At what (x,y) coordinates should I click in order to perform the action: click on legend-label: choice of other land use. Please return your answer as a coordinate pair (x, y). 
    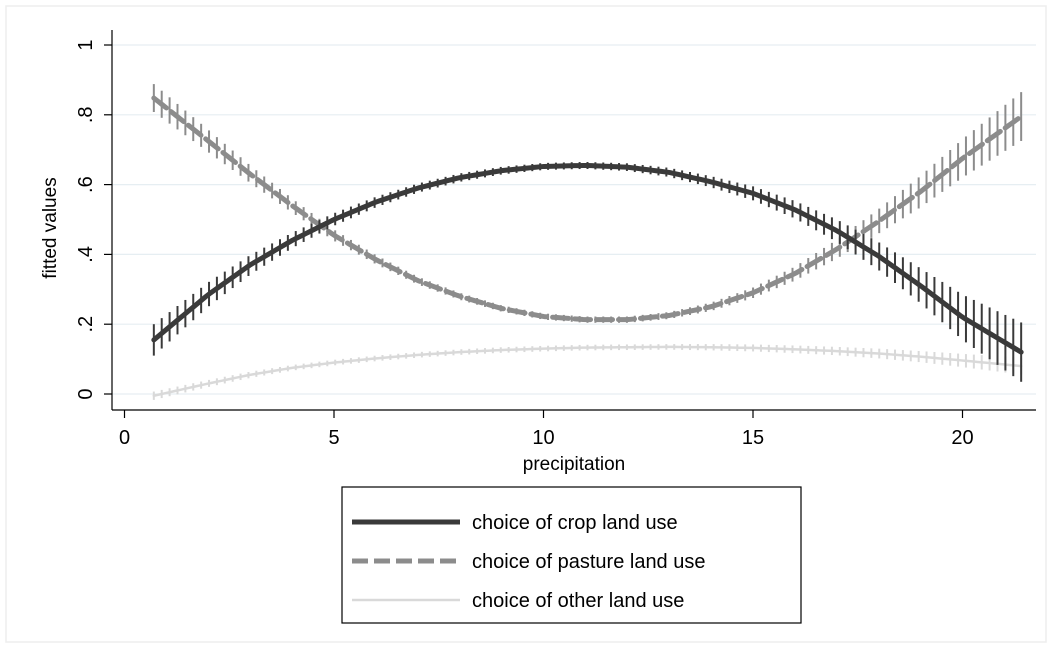
    Looking at the image, I should click on (578, 601).